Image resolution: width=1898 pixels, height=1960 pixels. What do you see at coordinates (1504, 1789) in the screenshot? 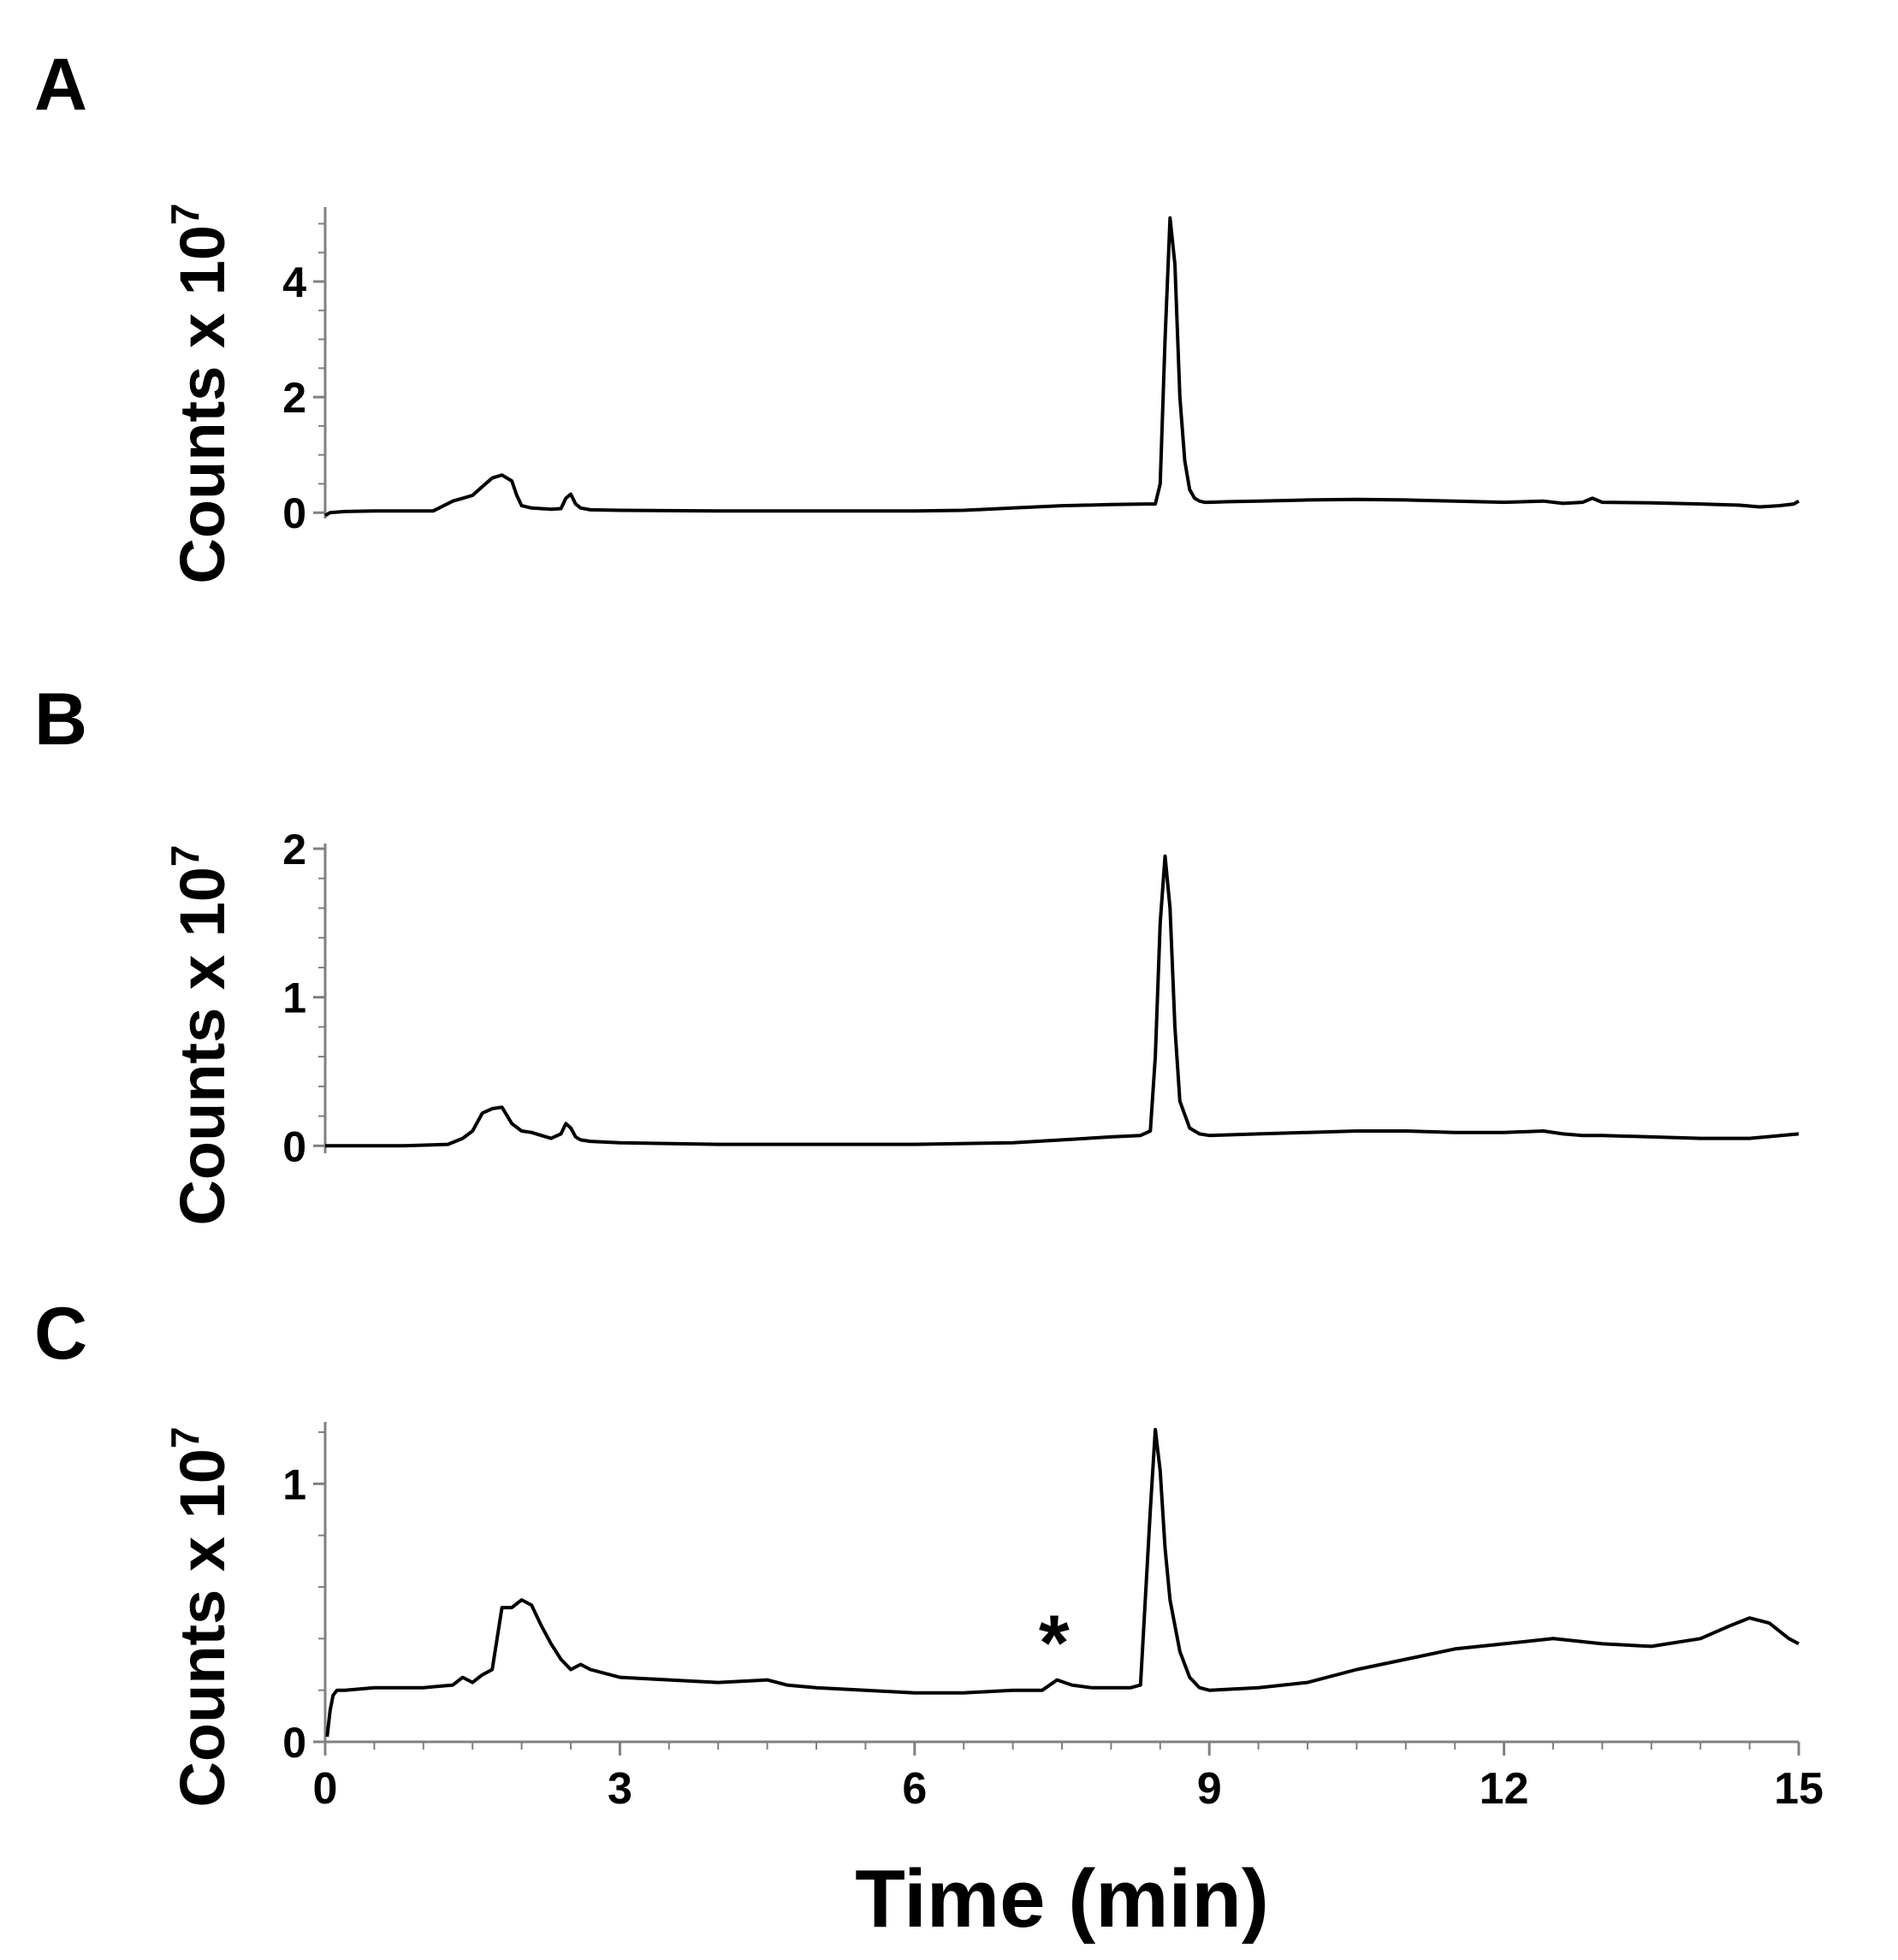
I see `x-tick-label: 12` at bounding box center [1504, 1789].